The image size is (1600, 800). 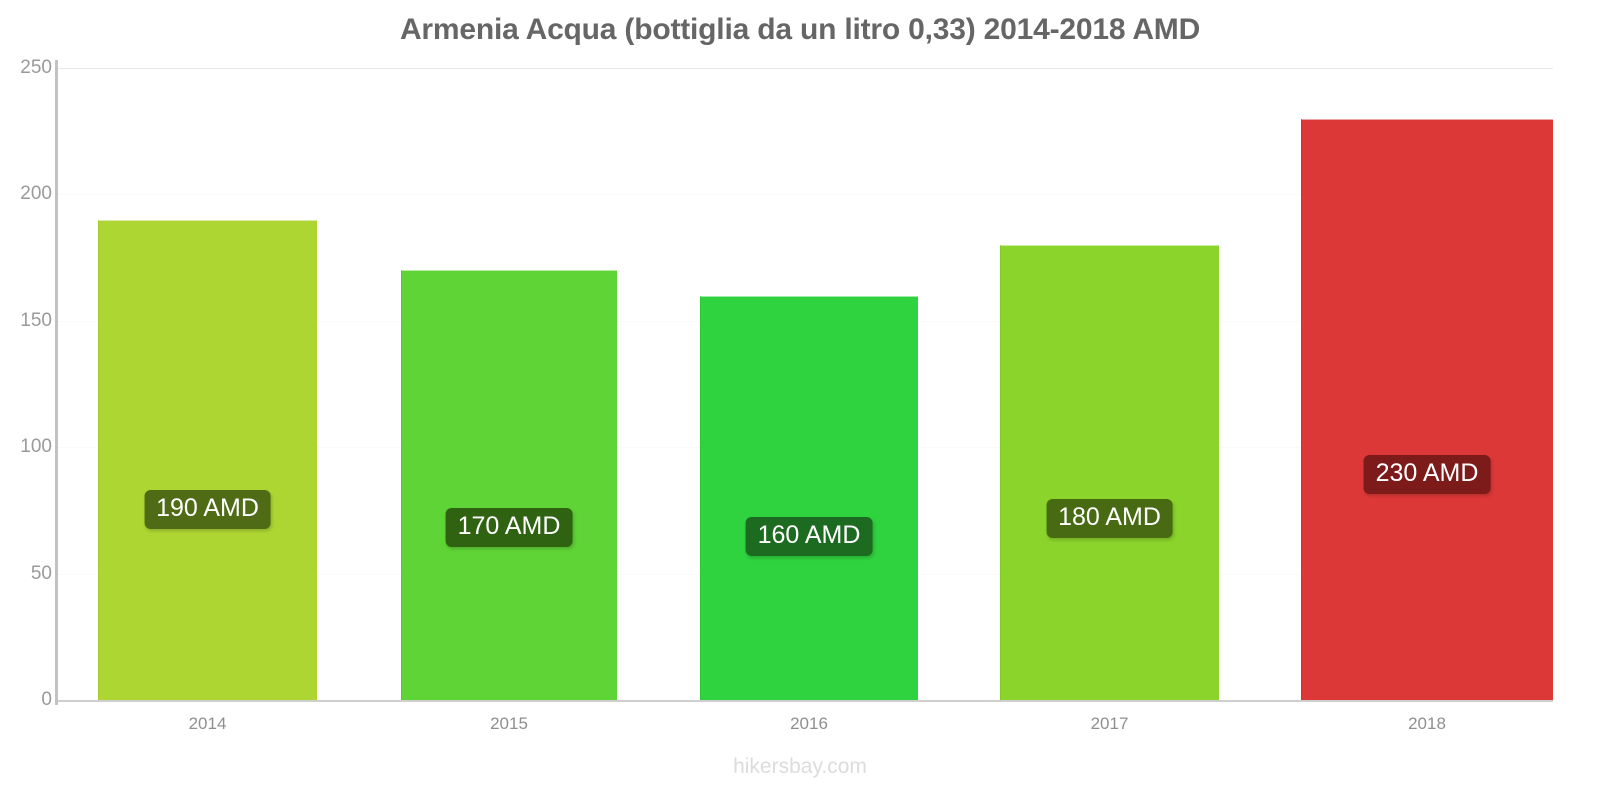 What do you see at coordinates (1109, 723) in the screenshot?
I see `x-axis-tick-label: 2017` at bounding box center [1109, 723].